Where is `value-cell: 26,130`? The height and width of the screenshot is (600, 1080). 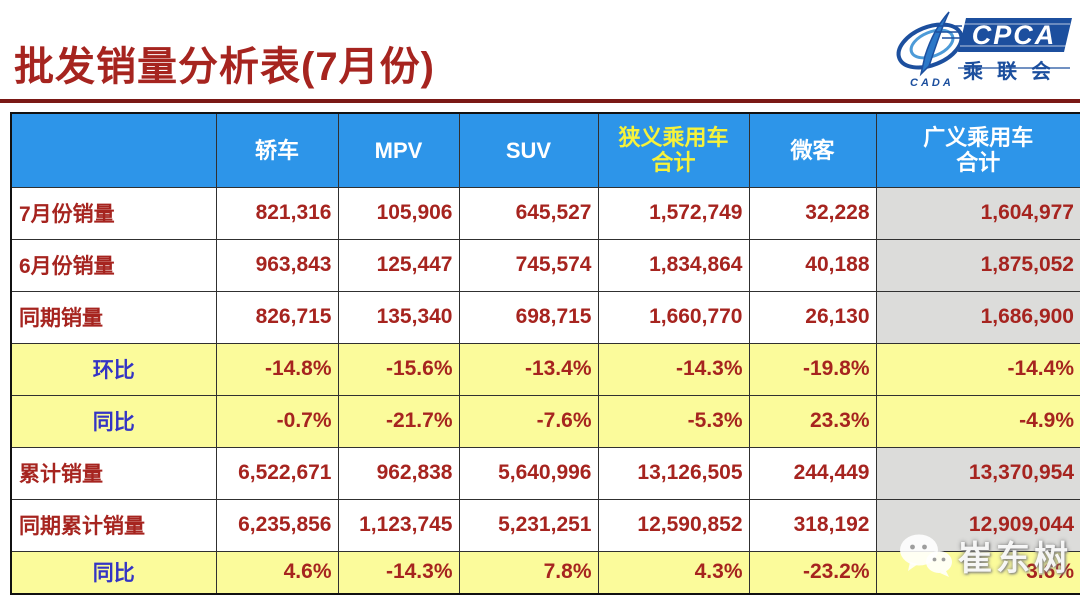
value-cell: 26,130 is located at coordinates (812, 317).